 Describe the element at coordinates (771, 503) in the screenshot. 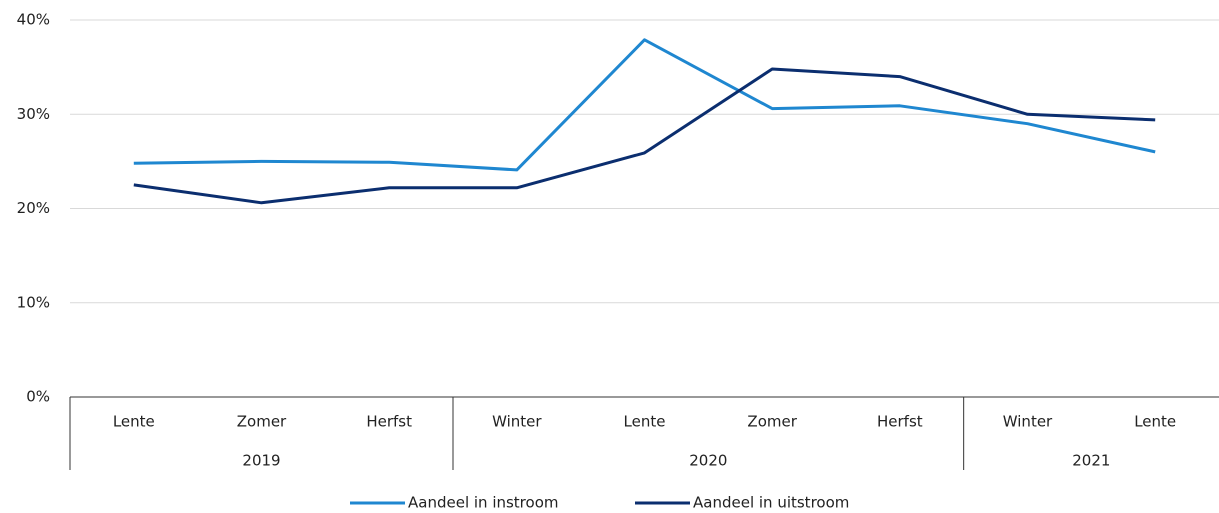

I see `legend-label: Aandeel in uitstroom` at that location.